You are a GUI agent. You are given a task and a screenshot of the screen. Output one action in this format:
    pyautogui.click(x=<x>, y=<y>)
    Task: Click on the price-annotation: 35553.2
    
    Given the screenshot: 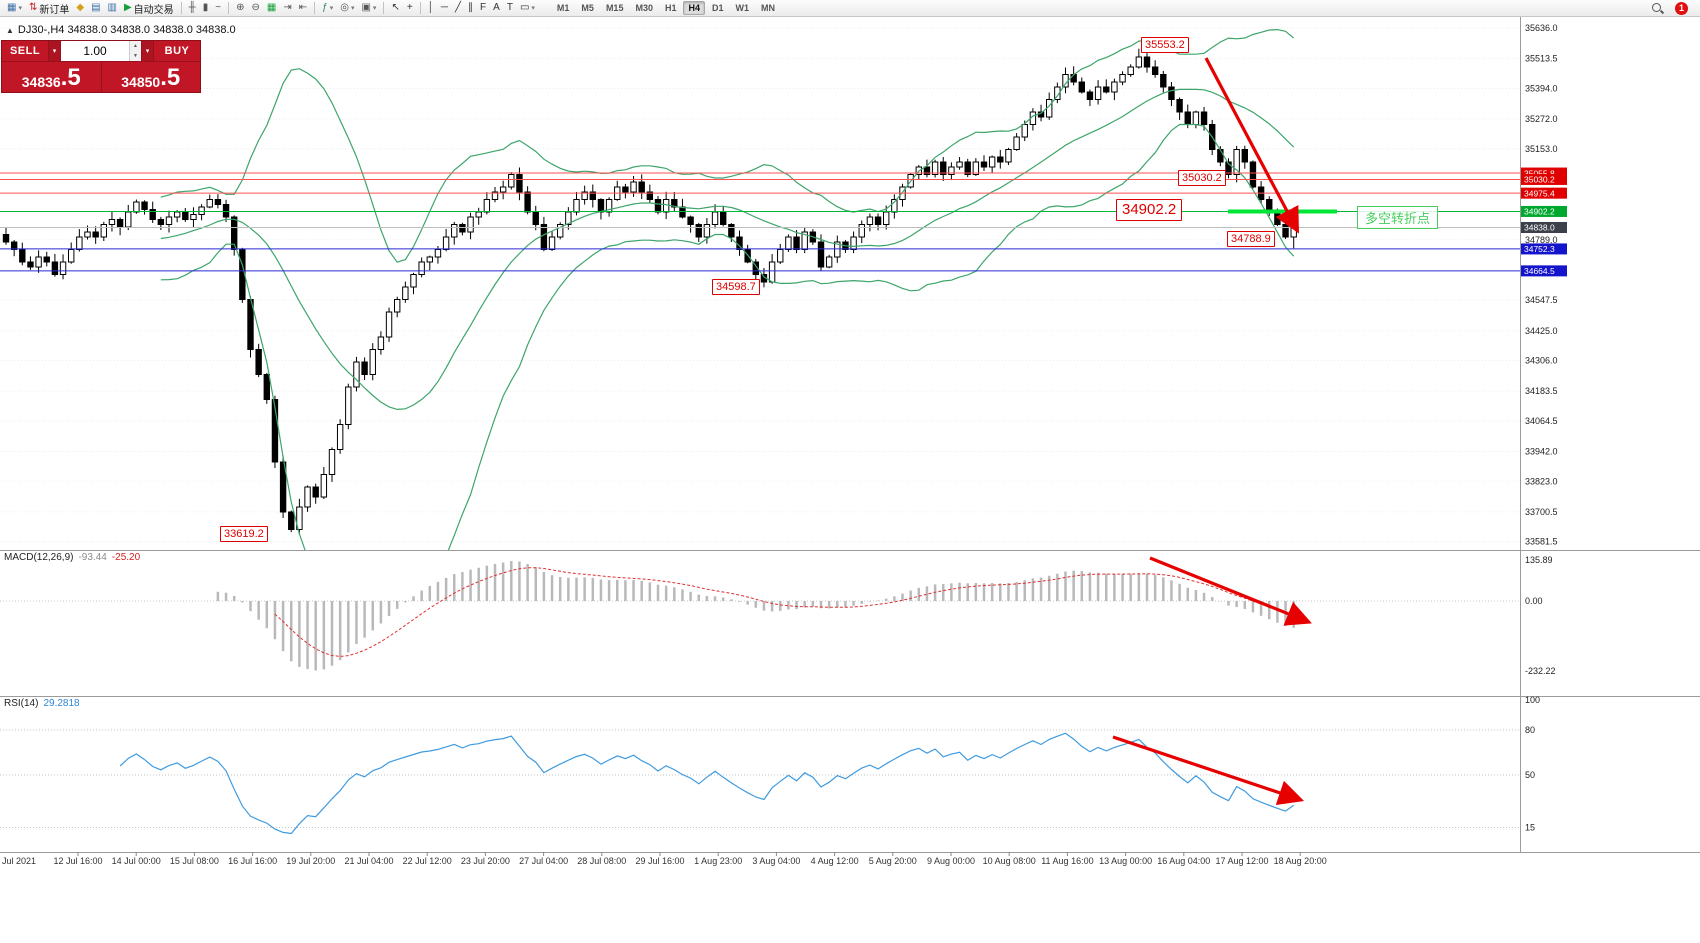 What is the action you would take?
    pyautogui.click(x=1165, y=45)
    